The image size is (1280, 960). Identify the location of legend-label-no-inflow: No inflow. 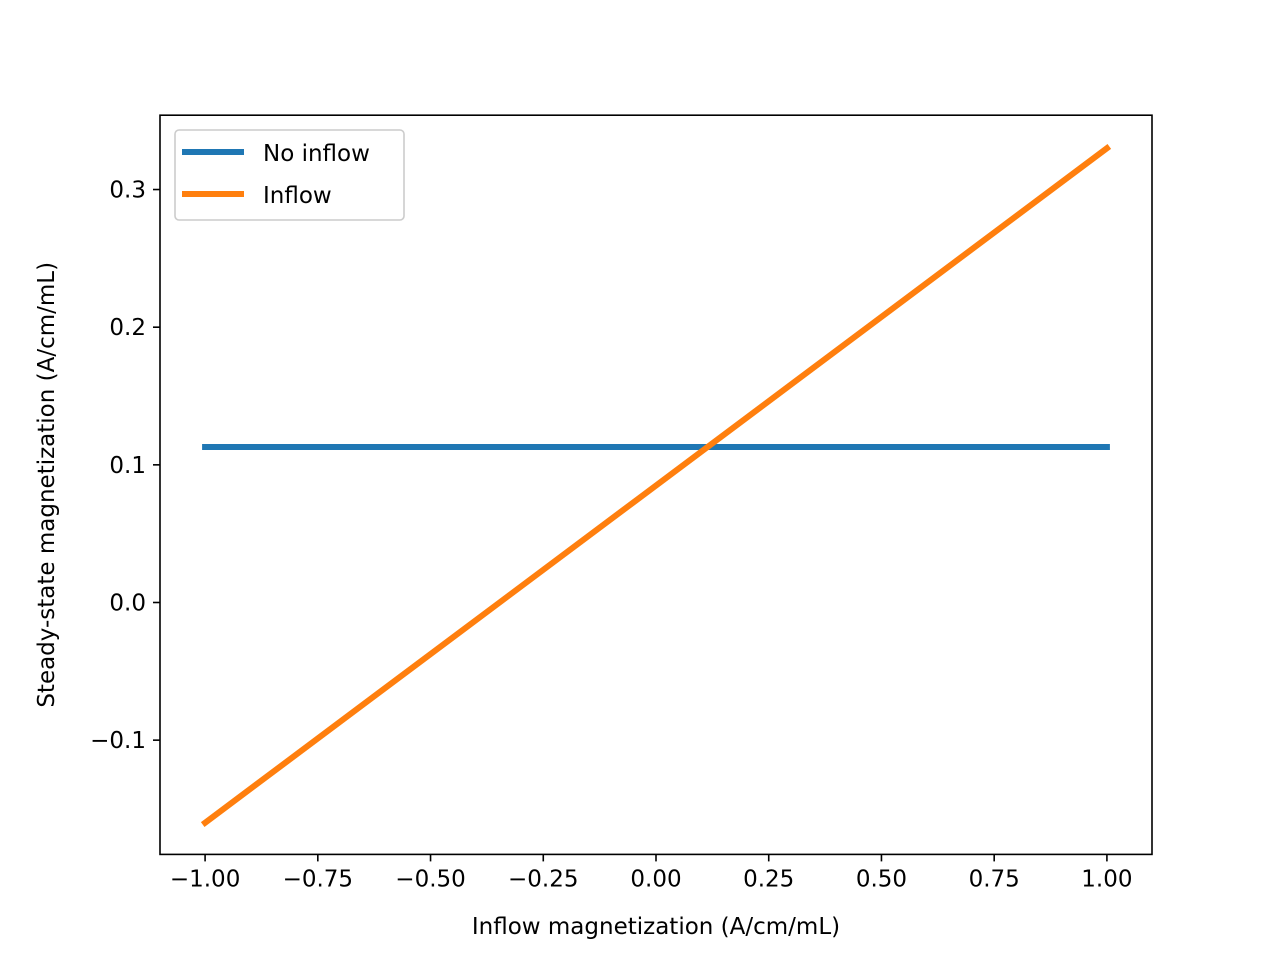
(316, 154).